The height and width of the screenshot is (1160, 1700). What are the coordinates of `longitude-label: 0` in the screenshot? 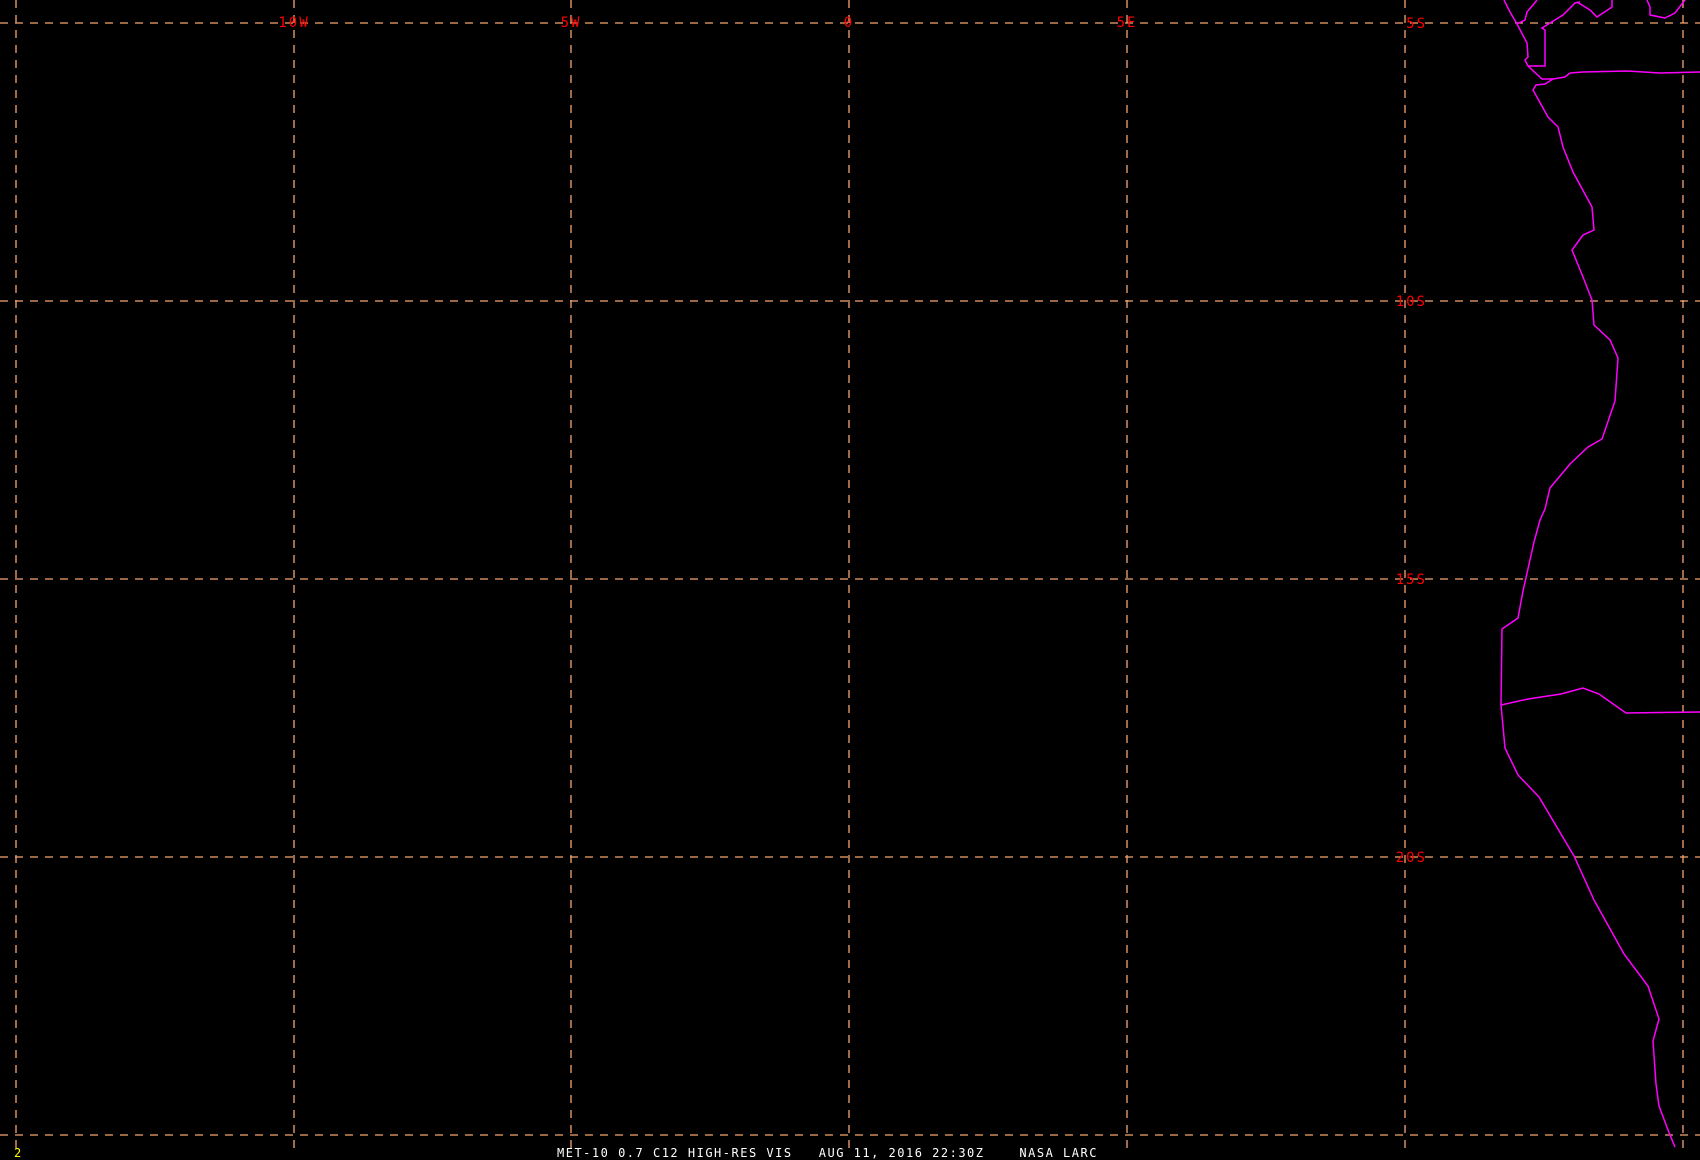 It's located at (849, 23).